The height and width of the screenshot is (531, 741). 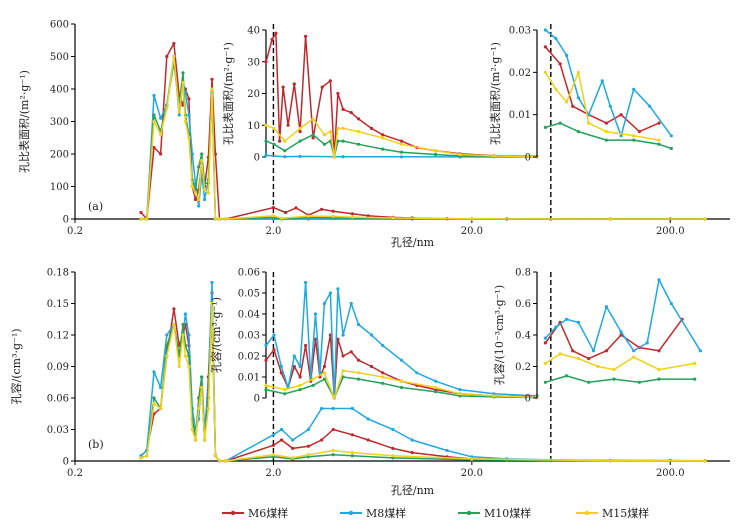 I want to click on b-main-x-label: 孔径/nm, so click(x=413, y=490).